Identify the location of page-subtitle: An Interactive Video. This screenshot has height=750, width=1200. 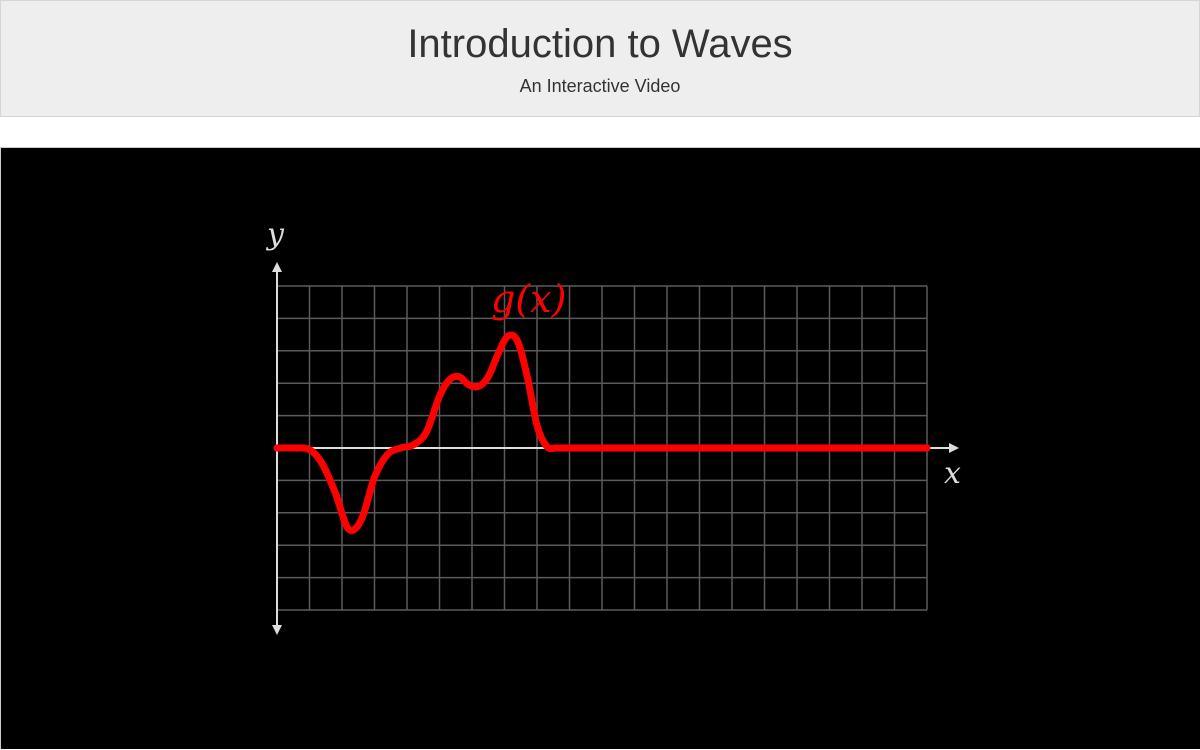
(600, 86).